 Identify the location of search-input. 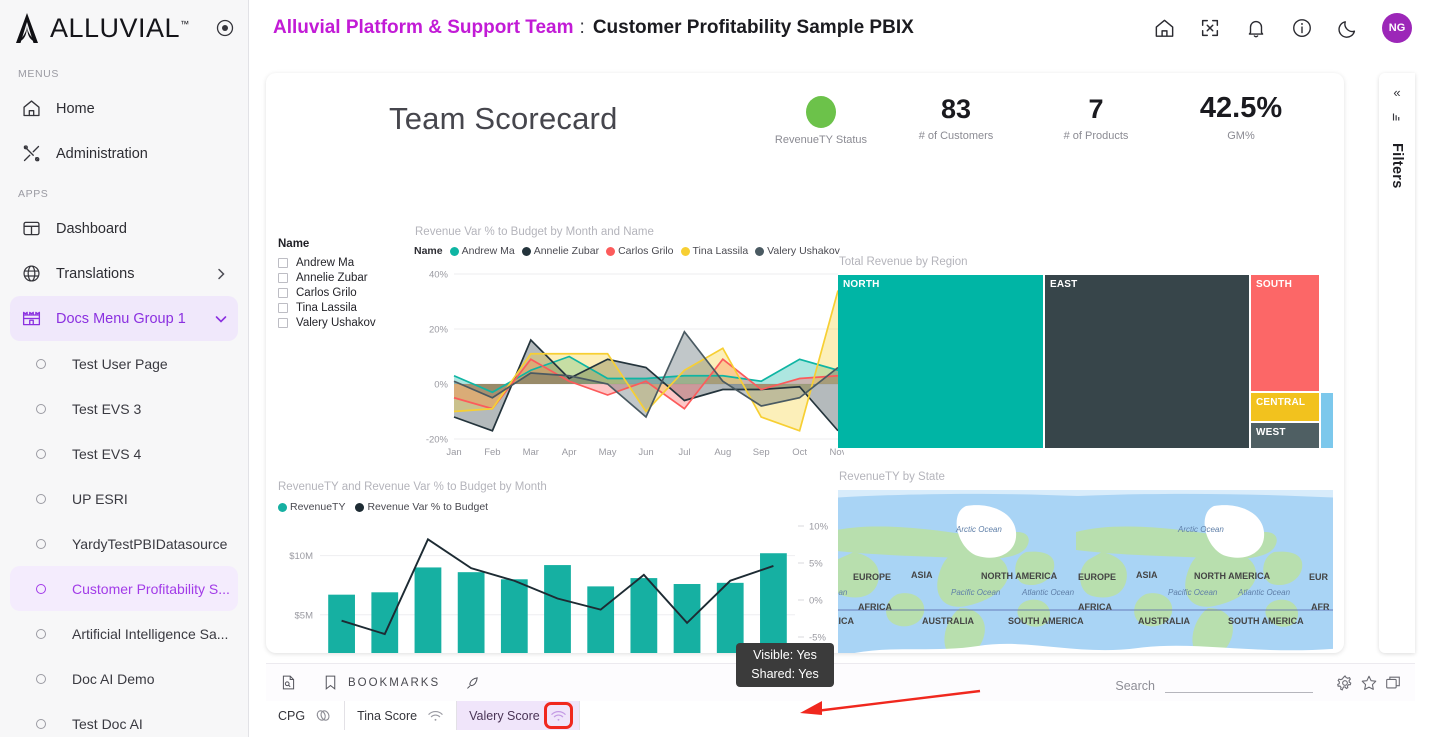
(1239, 684).